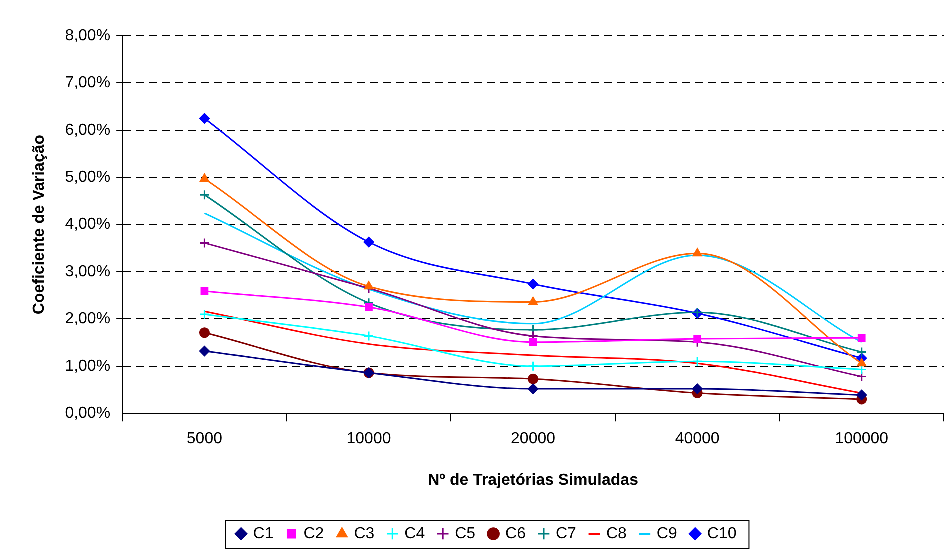  Describe the element at coordinates (88, 413) in the screenshot. I see `y-tick-label: 0,00%` at that location.